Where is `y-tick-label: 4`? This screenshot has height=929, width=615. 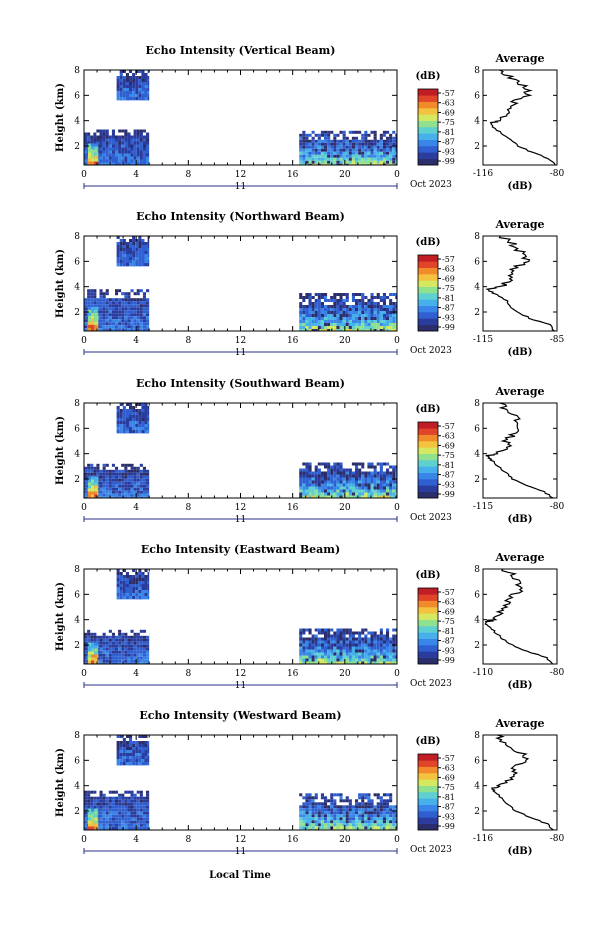
y-tick-label: 4 is located at coordinates (77, 288).